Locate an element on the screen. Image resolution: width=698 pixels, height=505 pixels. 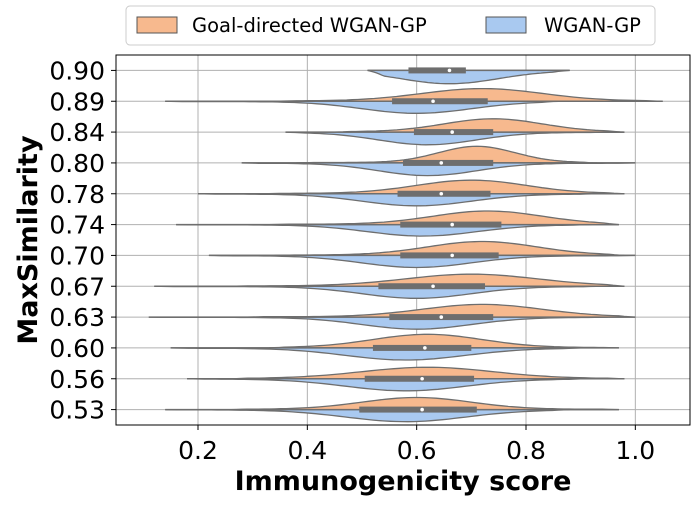
median-dot-0.53 is located at coordinates (422, 409).